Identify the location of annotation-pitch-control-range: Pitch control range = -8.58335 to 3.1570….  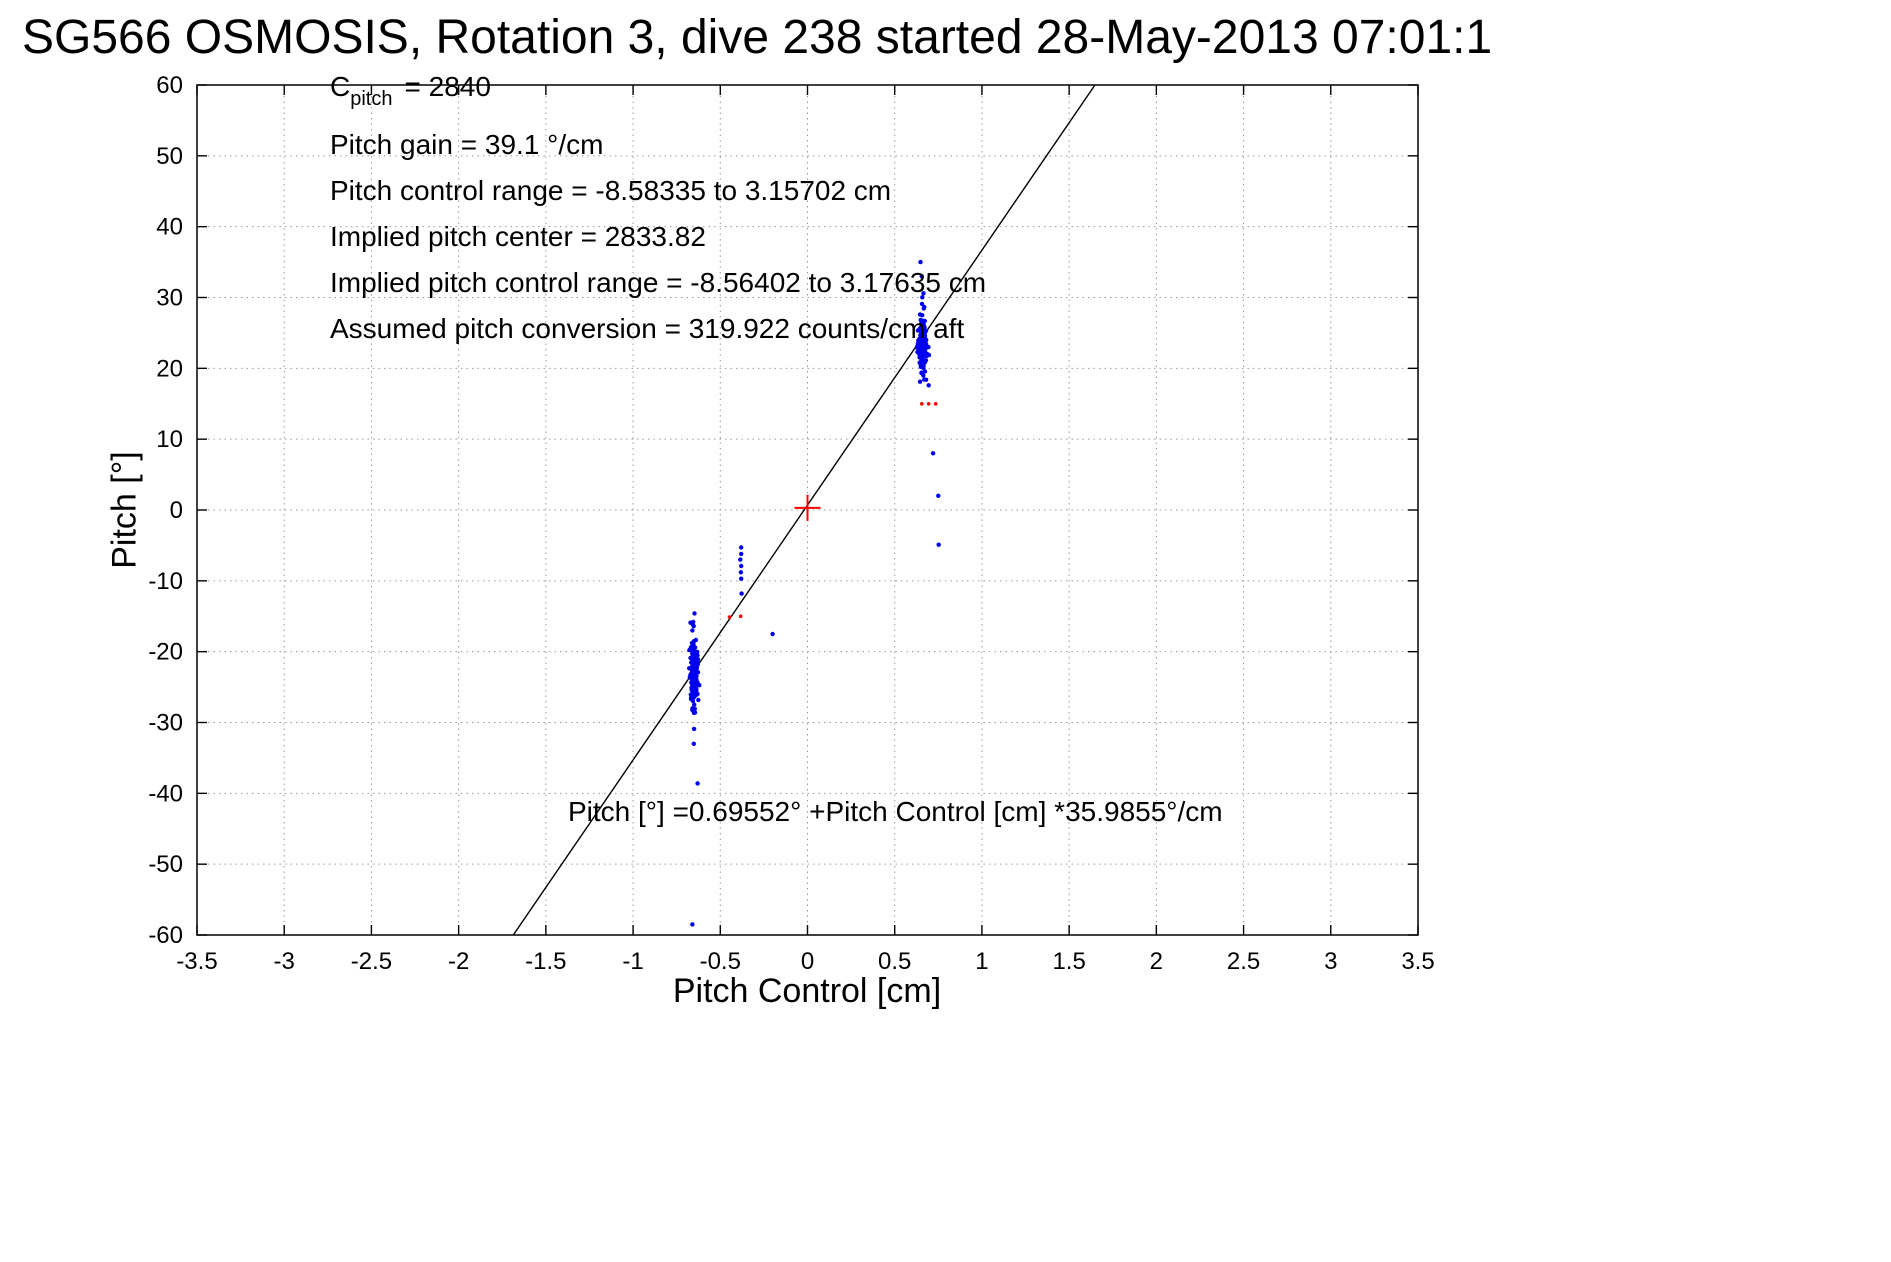
(611, 190).